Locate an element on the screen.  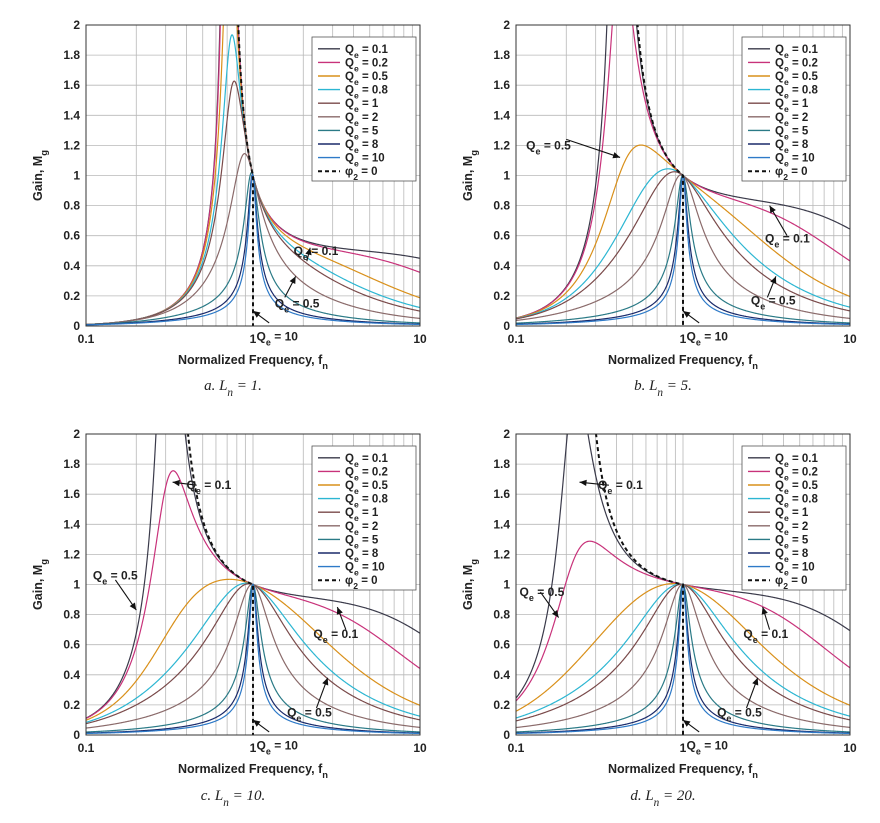
panel-caption: a. Ln = 1. is located at coordinates (233, 388).